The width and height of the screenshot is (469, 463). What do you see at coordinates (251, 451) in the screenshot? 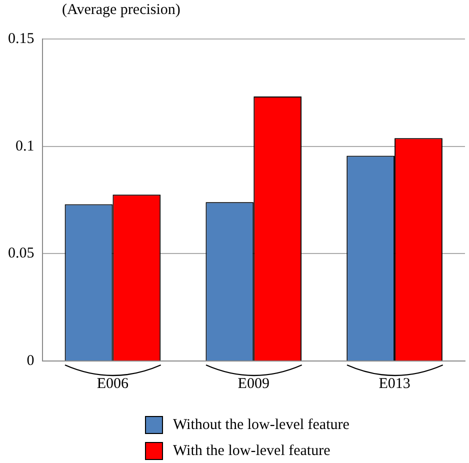
I see `legend-label: With the low-level feature` at bounding box center [251, 451].